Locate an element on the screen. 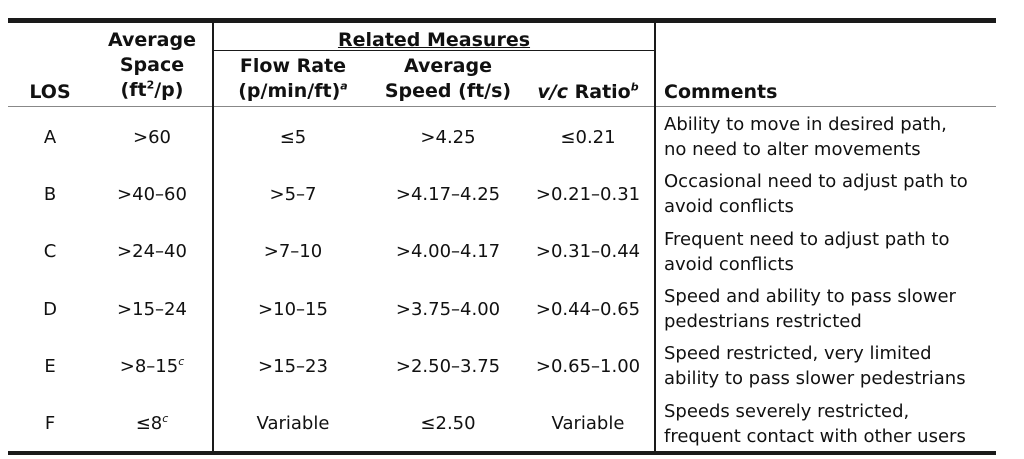  cell-speed-text: ≤2.50 is located at coordinates (448, 424).